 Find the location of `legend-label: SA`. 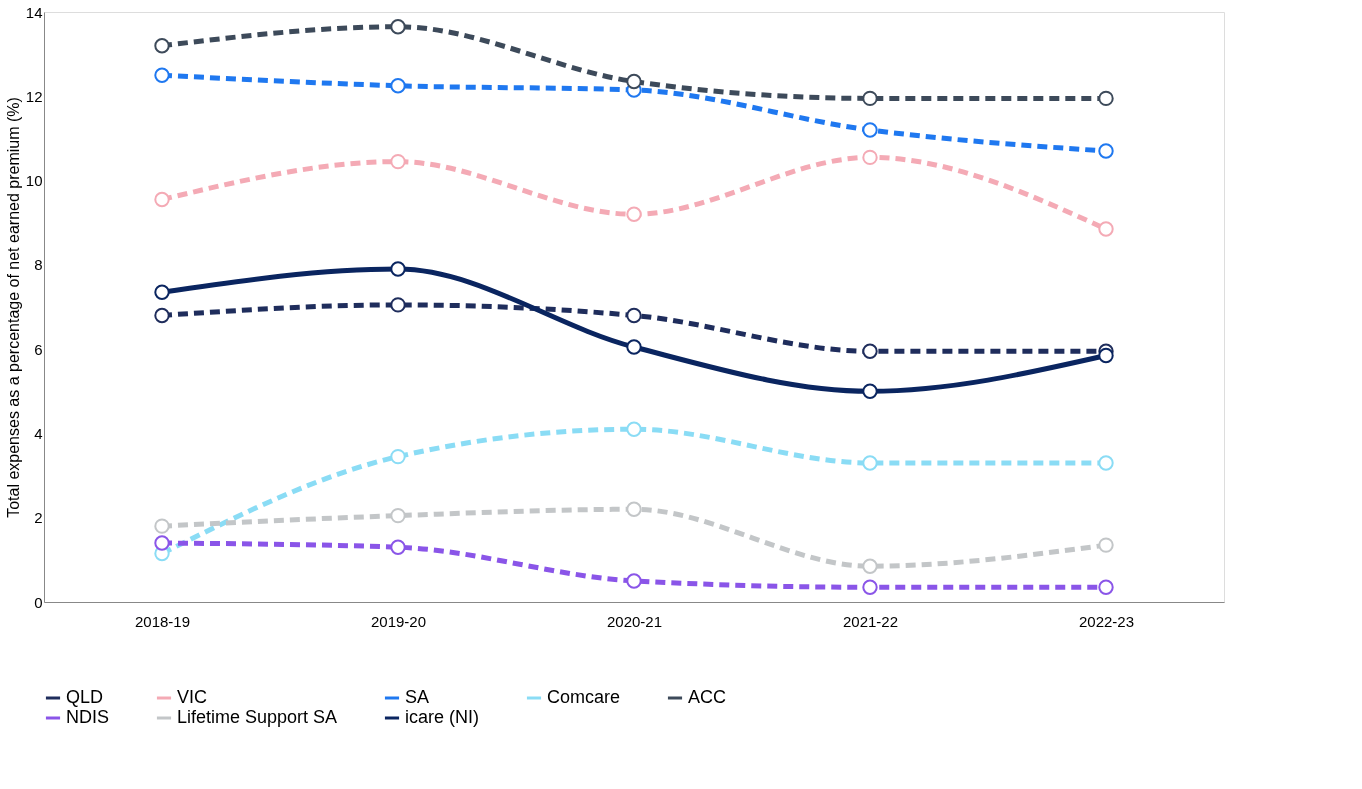

legend-label: SA is located at coordinates (417, 697).